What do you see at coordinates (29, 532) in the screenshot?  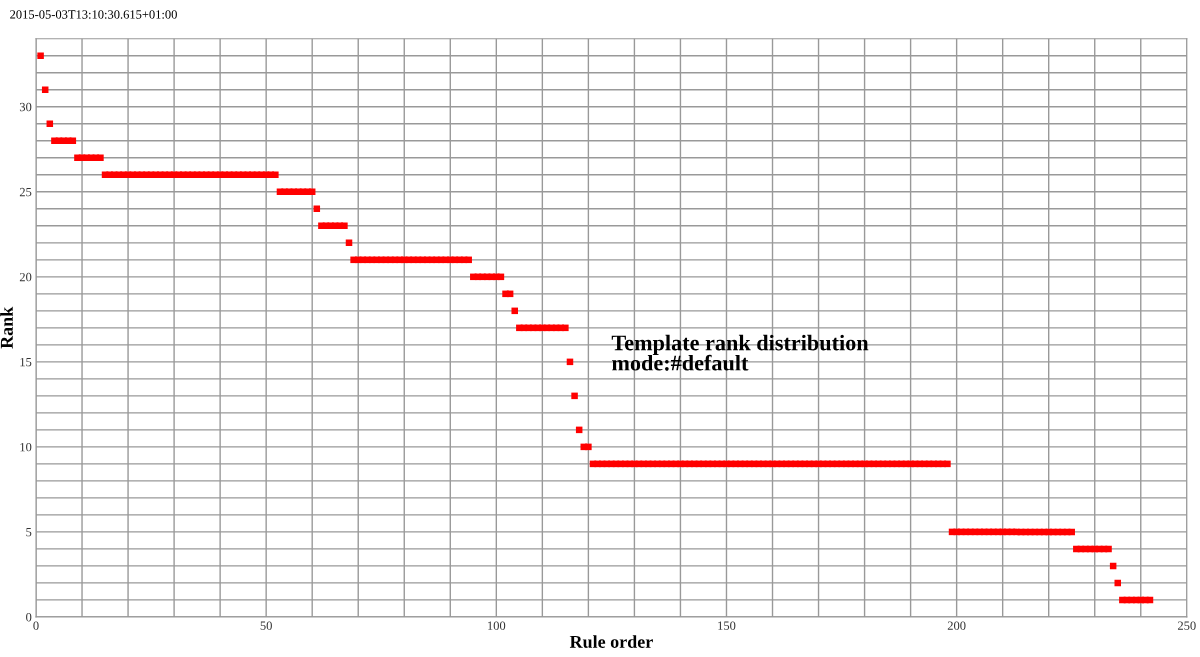 I see `y-tick-label: 5` at bounding box center [29, 532].